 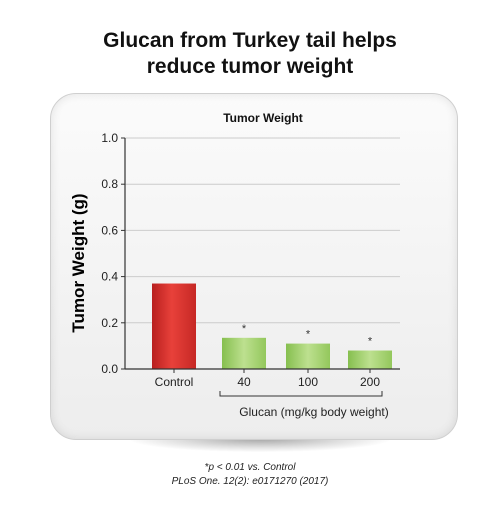 What do you see at coordinates (250, 481) in the screenshot?
I see `footnote-citation: PLoS One. 12(2): e0171270 (2017)` at bounding box center [250, 481].